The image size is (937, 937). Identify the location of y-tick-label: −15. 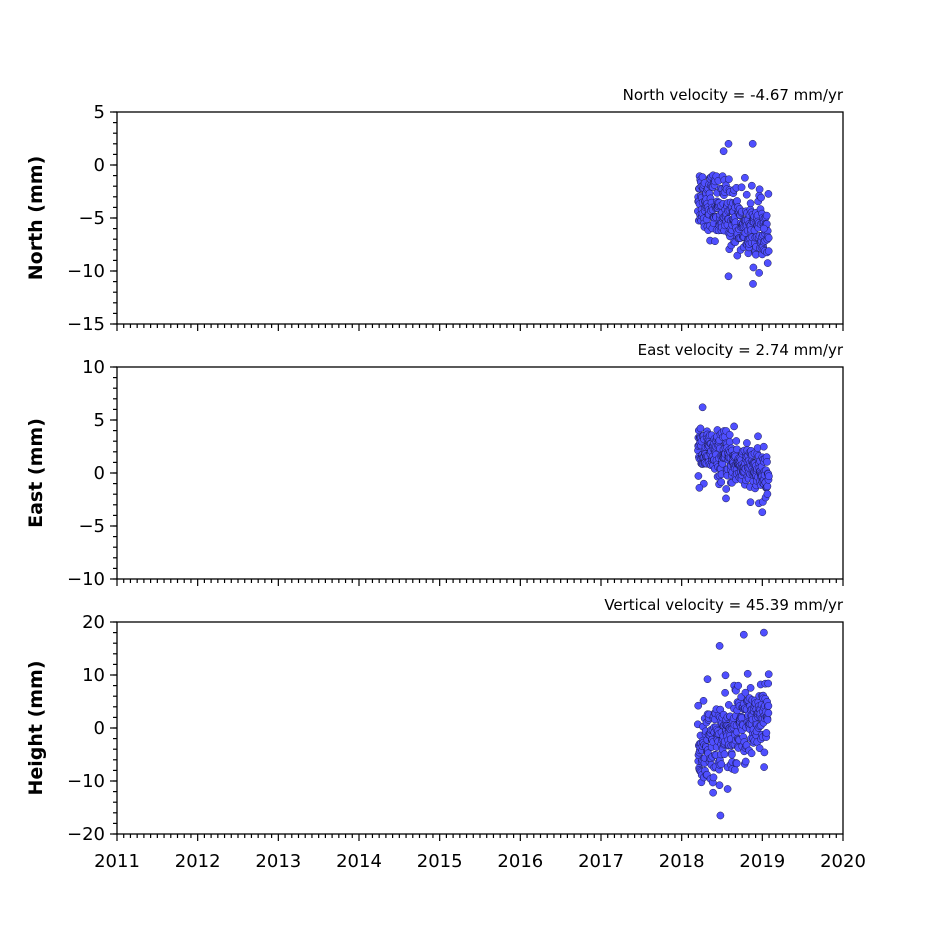
(86, 324).